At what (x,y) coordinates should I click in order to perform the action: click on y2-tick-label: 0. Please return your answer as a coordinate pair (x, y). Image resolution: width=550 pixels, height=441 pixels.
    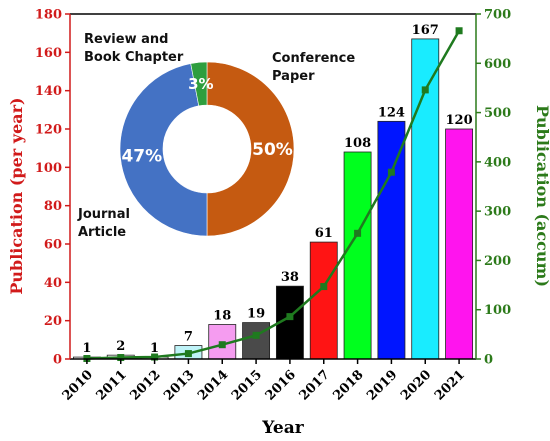
    Looking at the image, I should click on (488, 360).